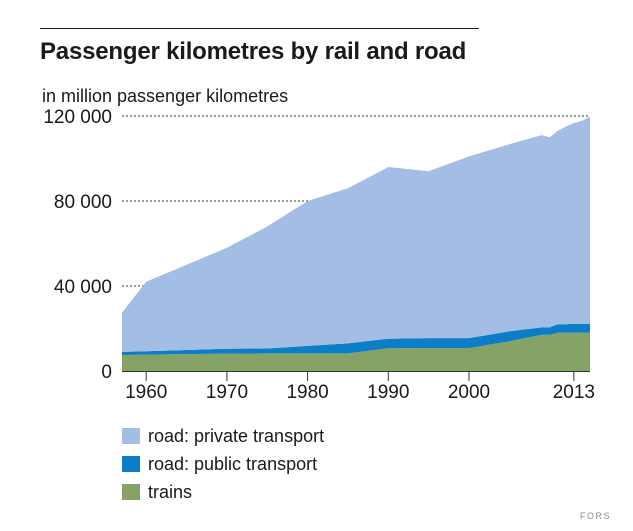  What do you see at coordinates (165, 96) in the screenshot?
I see `chart-subtitle: in million passenger kilometres` at bounding box center [165, 96].